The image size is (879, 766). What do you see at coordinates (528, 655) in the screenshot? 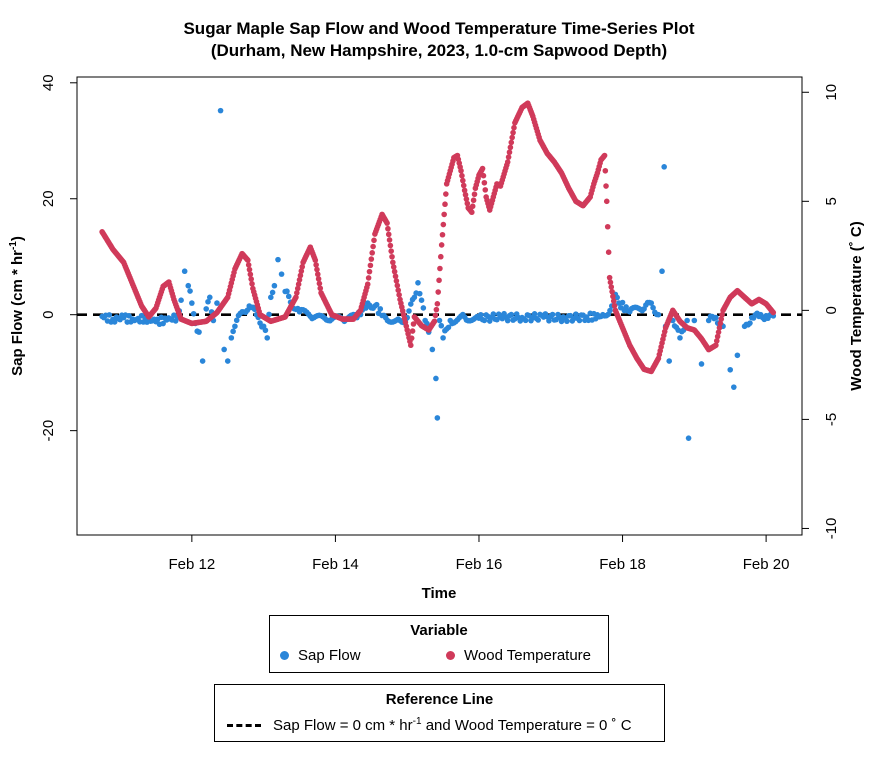
I see `legend-label-wood-temperature: Wood Temperature` at bounding box center [528, 655].